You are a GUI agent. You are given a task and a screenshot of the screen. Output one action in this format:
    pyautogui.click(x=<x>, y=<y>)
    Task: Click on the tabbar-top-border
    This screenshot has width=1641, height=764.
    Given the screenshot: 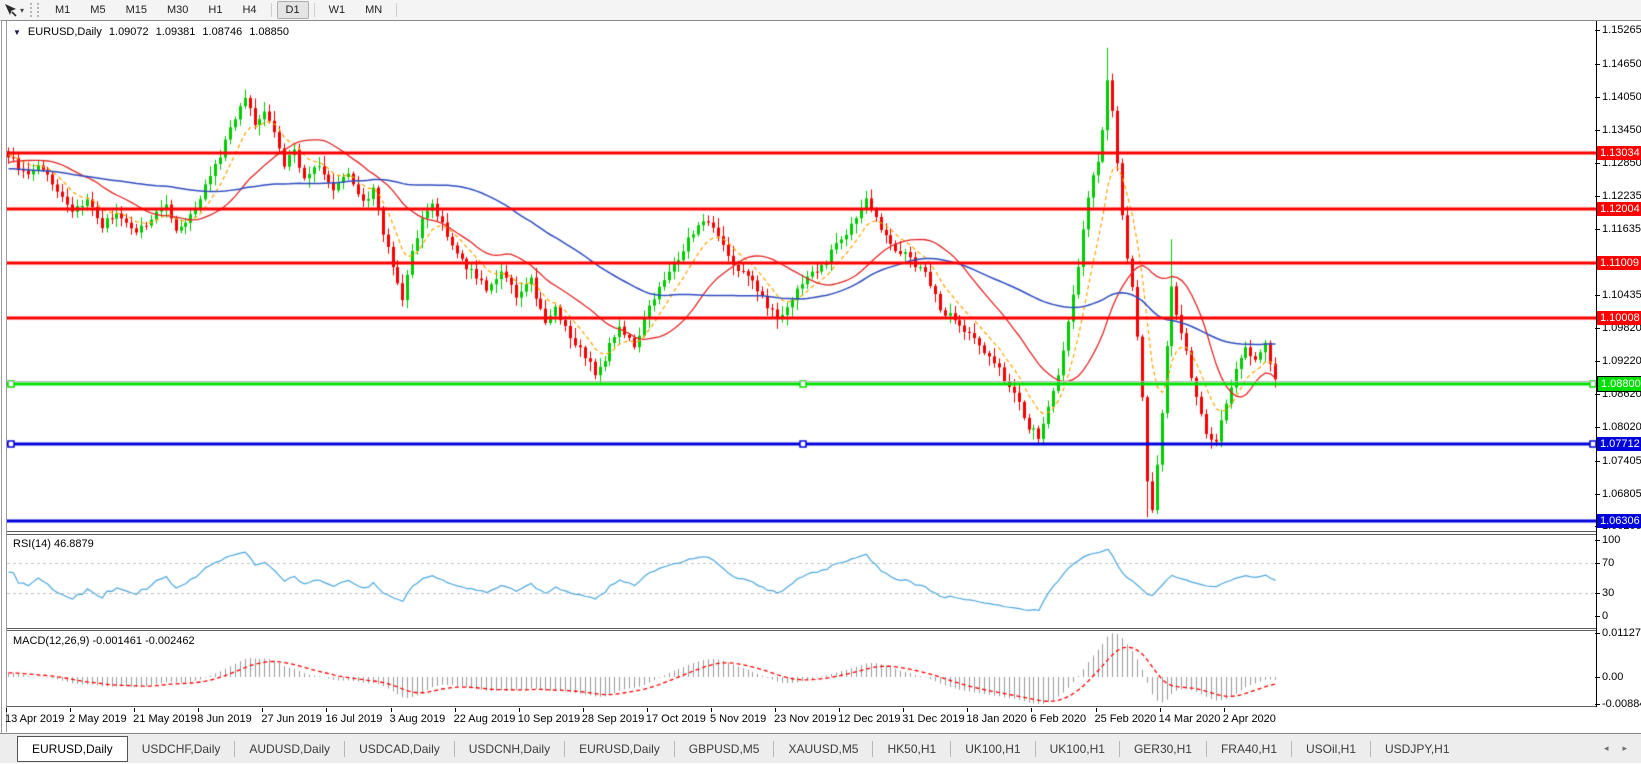 What is the action you would take?
    pyautogui.click(x=820, y=733)
    